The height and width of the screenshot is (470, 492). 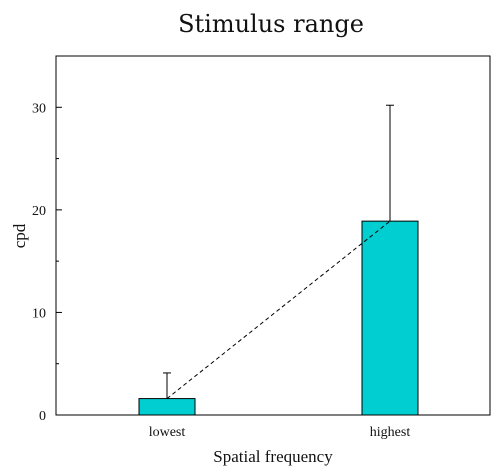 I want to click on y-tick-label: 10, so click(x=39, y=313).